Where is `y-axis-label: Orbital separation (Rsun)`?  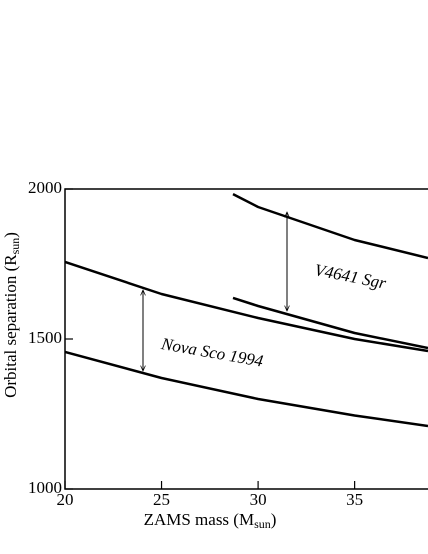
y-axis-label: Orbital separation (Rsun) is located at coordinates (11, 315).